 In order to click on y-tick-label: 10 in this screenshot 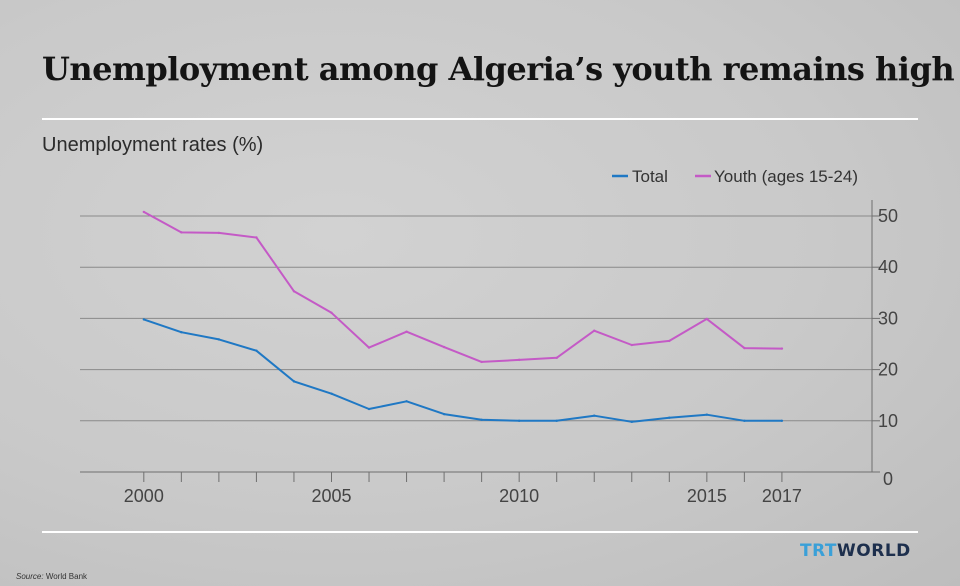, I will do `click(888, 421)`.